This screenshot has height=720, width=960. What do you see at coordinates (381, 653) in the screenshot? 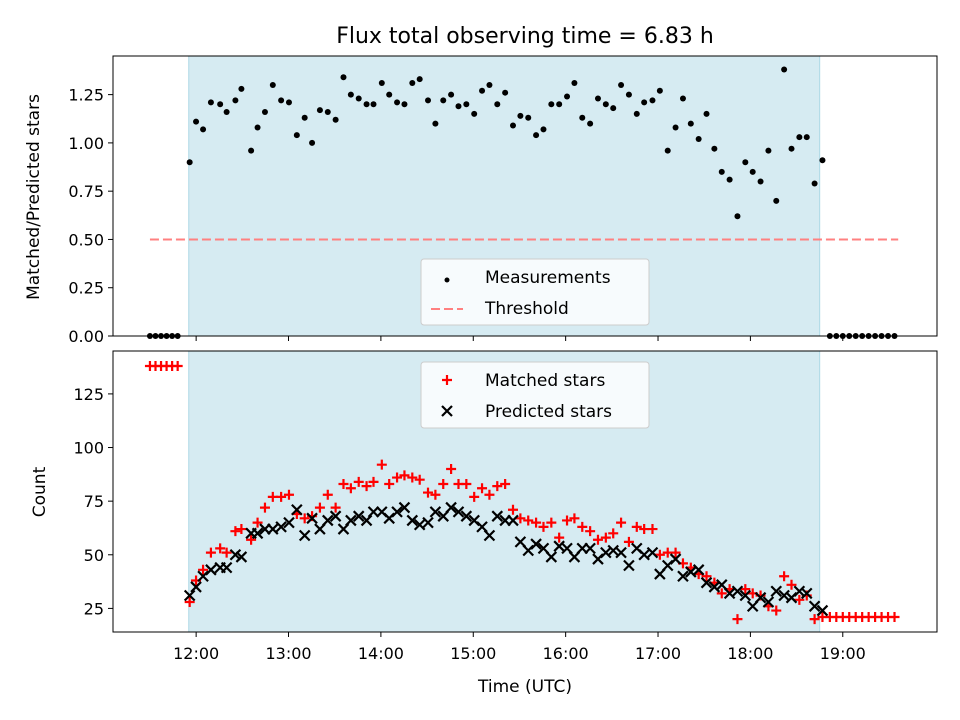
I see `x-tick-label: 14:00` at bounding box center [381, 653].